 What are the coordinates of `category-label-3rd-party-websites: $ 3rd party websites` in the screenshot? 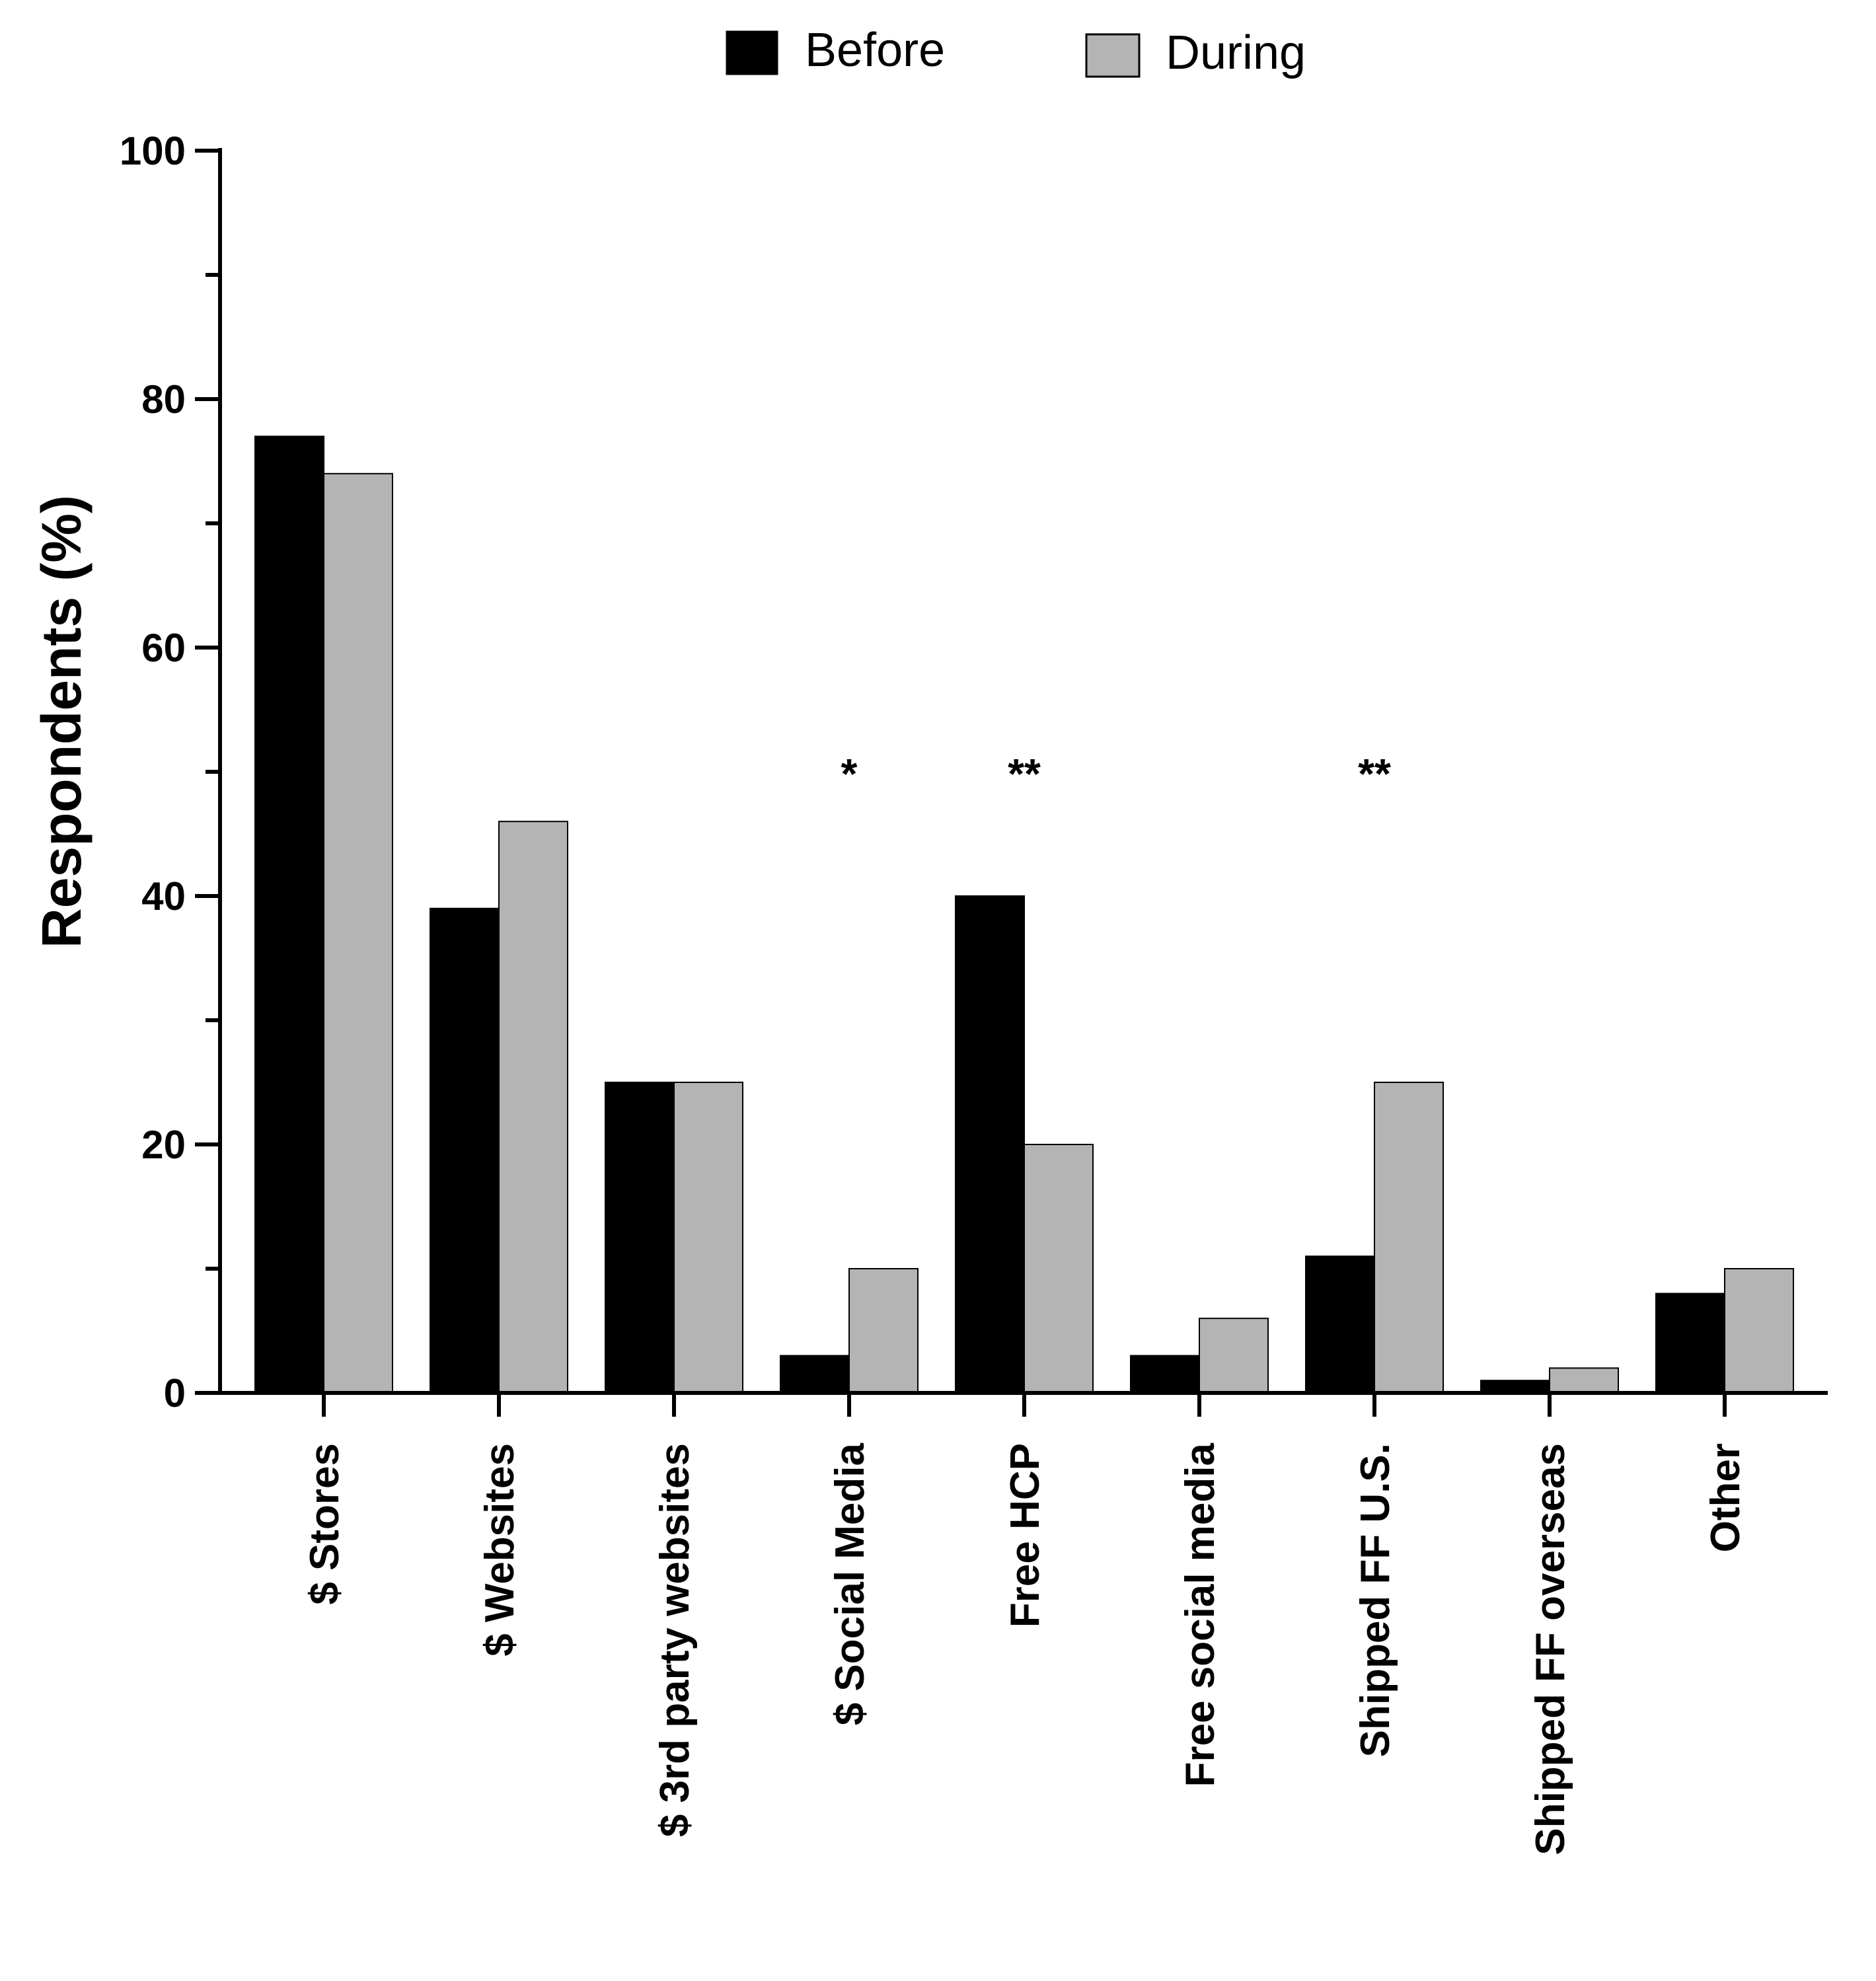 It's located at (675, 1640).